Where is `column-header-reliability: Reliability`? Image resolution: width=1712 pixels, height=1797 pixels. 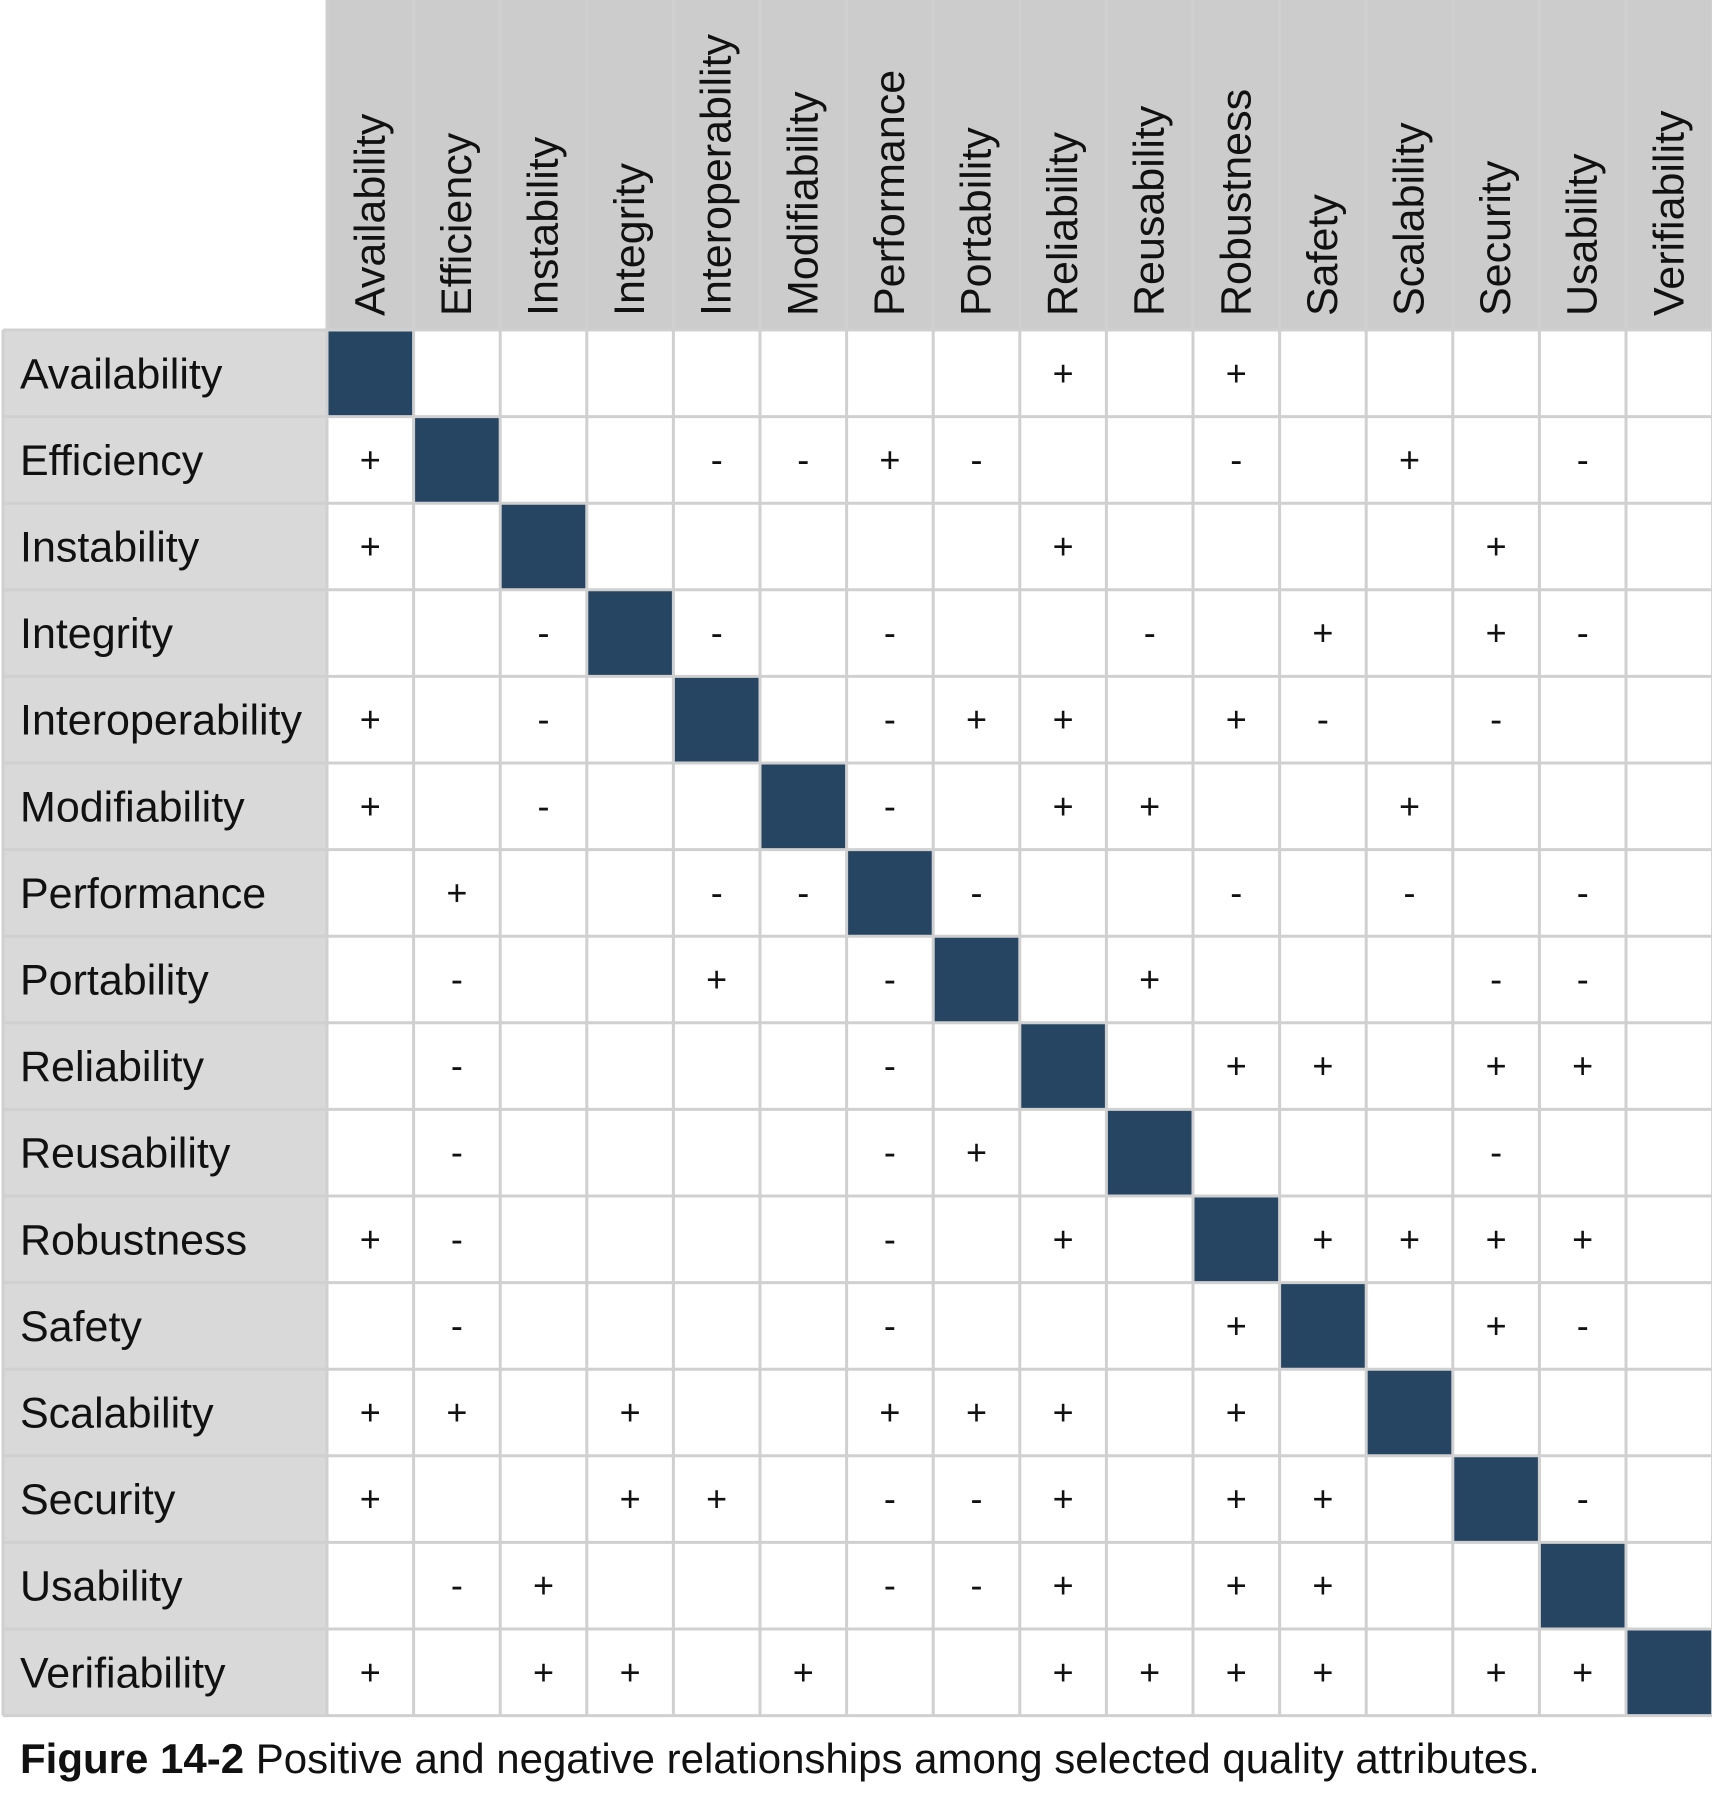 column-header-reliability: Reliability is located at coordinates (1063, 223).